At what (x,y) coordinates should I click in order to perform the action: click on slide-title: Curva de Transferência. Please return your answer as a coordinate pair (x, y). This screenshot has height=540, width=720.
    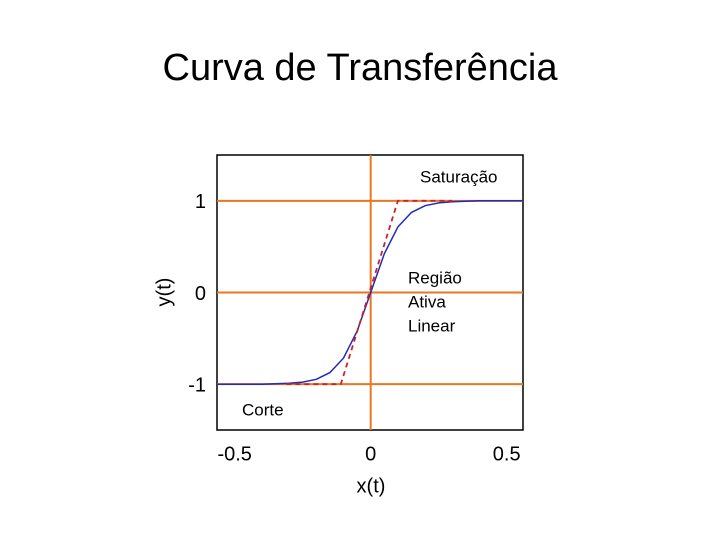
    Looking at the image, I should click on (361, 68).